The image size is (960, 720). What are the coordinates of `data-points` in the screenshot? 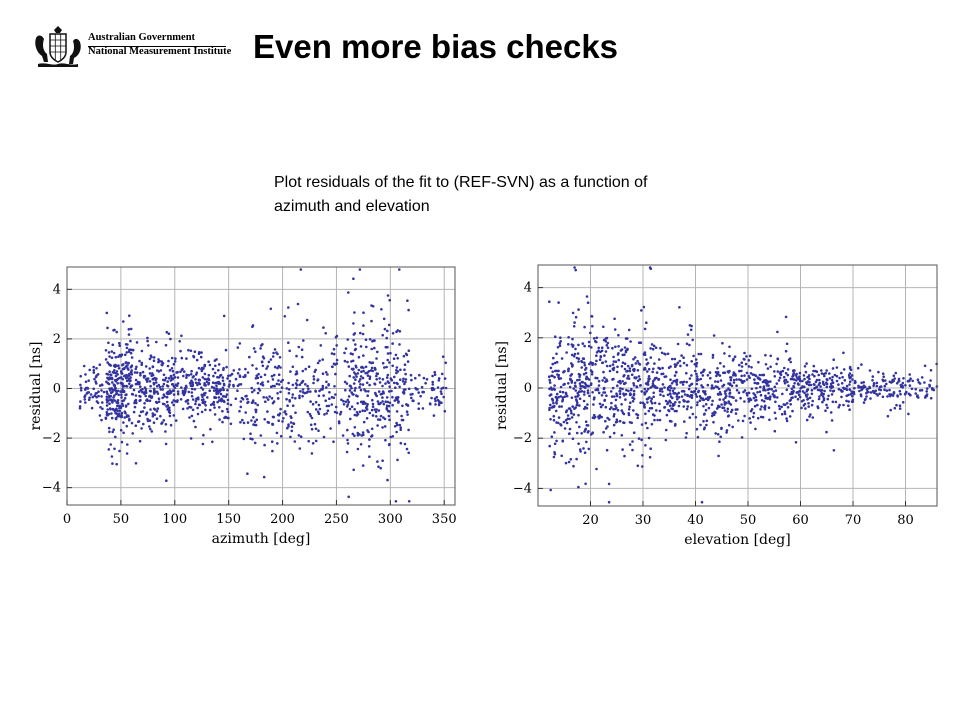 It's located at (743, 385).